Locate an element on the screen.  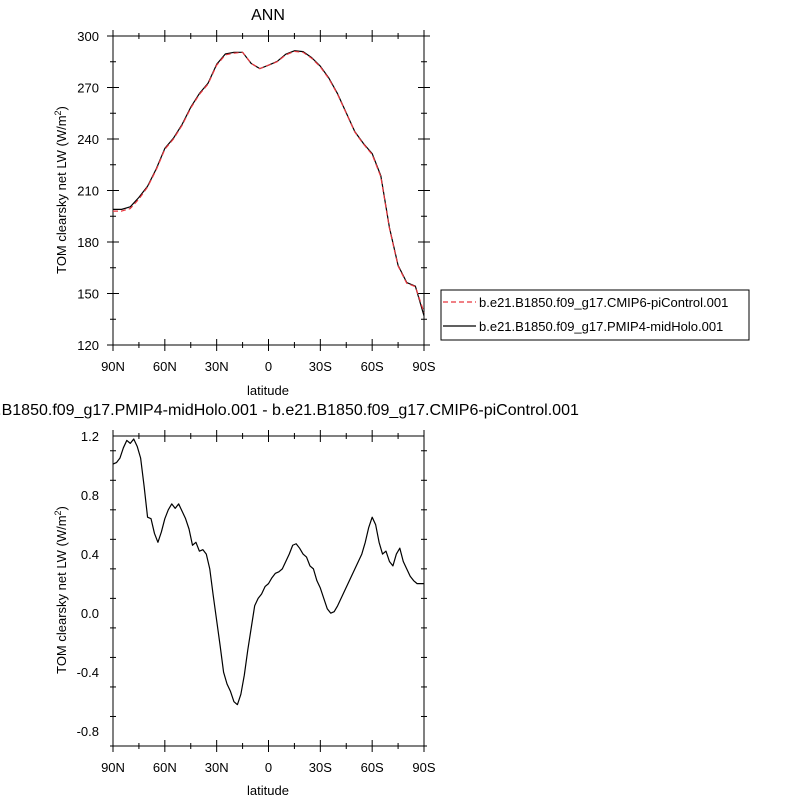
bottom-series-lines is located at coordinates (268, 572).